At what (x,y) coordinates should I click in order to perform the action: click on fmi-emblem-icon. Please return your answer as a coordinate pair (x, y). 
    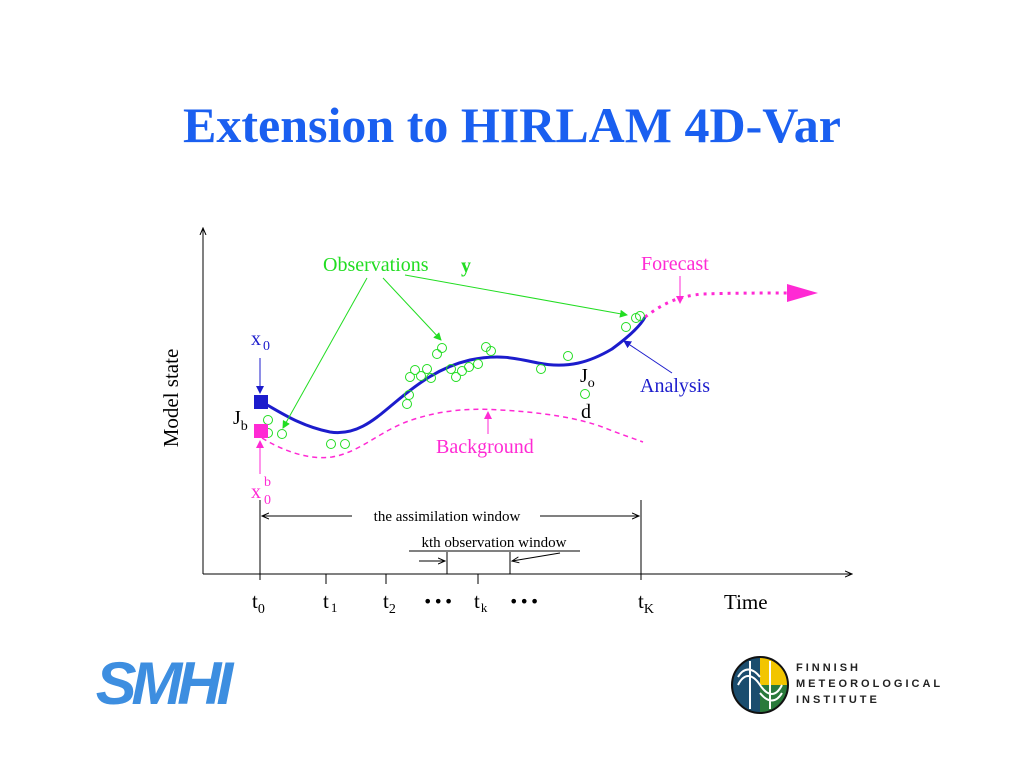
    Looking at the image, I should click on (760, 685).